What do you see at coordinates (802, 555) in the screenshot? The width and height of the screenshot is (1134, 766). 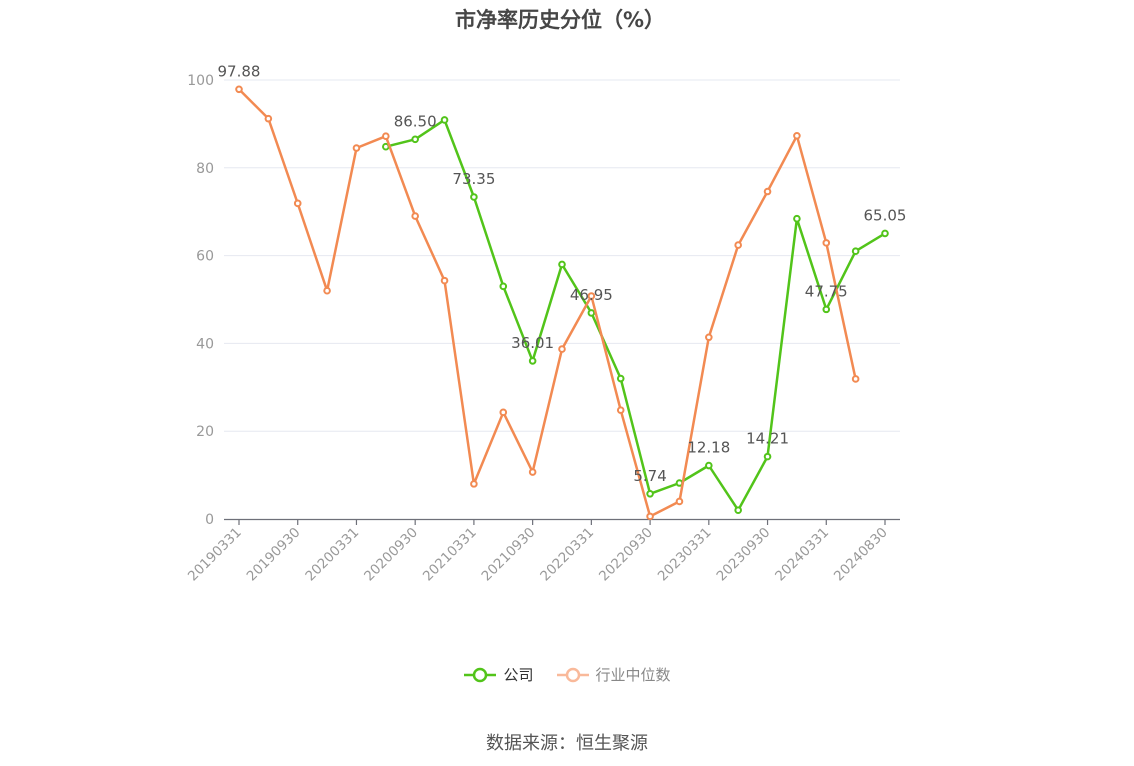 I see `x-tick-label: 20240331` at bounding box center [802, 555].